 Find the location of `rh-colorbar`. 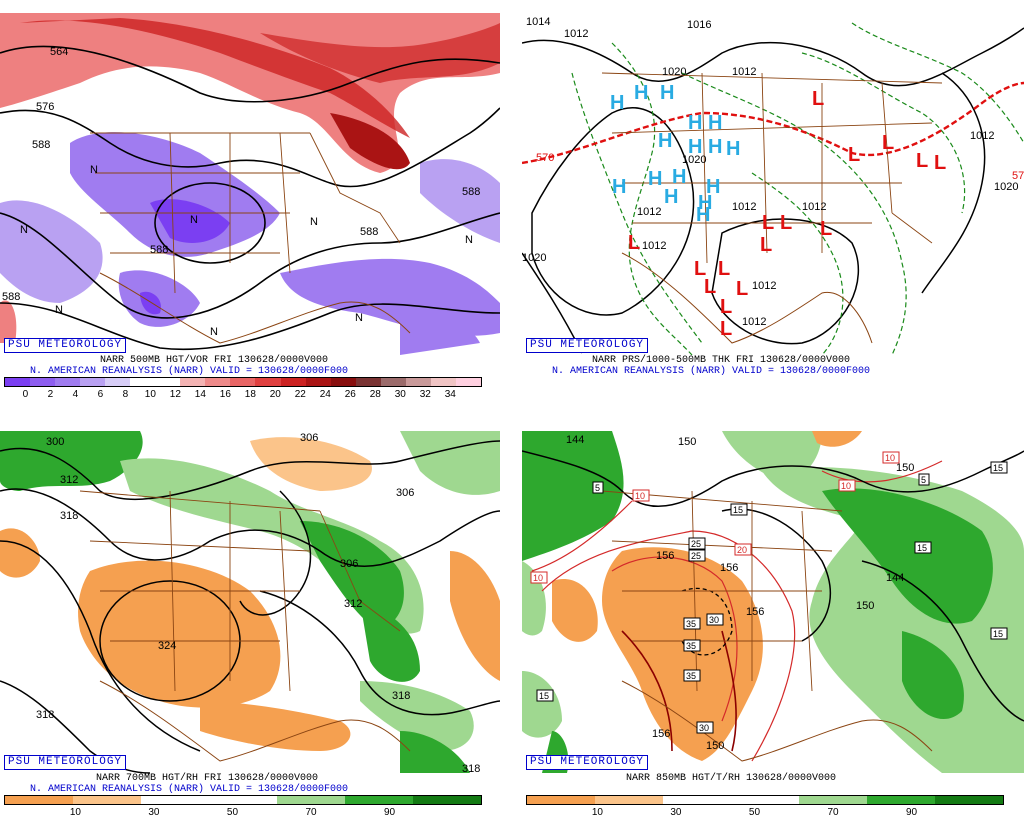

rh-colorbar is located at coordinates (765, 800).